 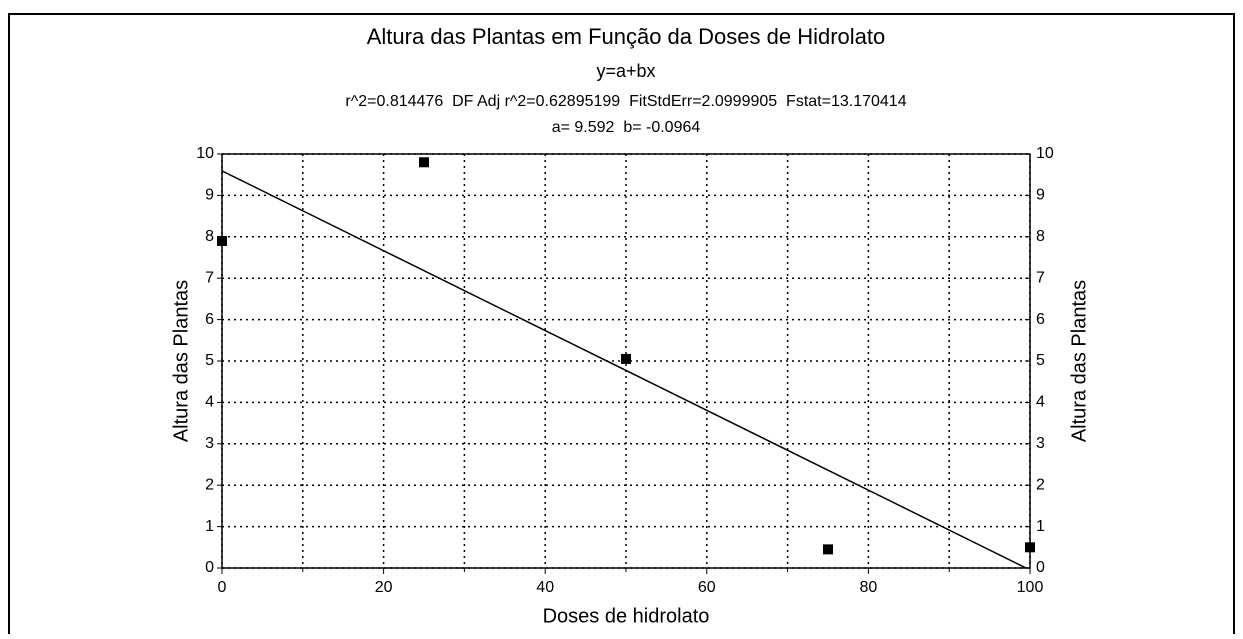 What do you see at coordinates (707, 587) in the screenshot?
I see `x-tick-label: 60` at bounding box center [707, 587].